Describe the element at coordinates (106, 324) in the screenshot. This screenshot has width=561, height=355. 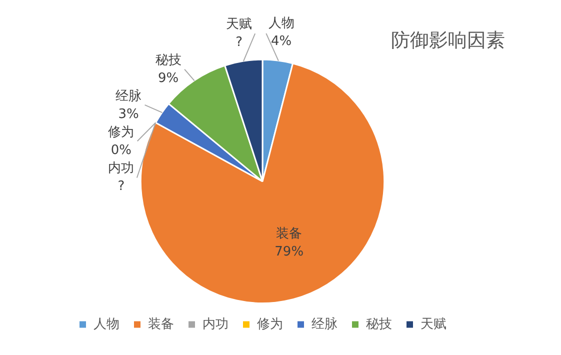
I see `legend-label: 人物` at that location.